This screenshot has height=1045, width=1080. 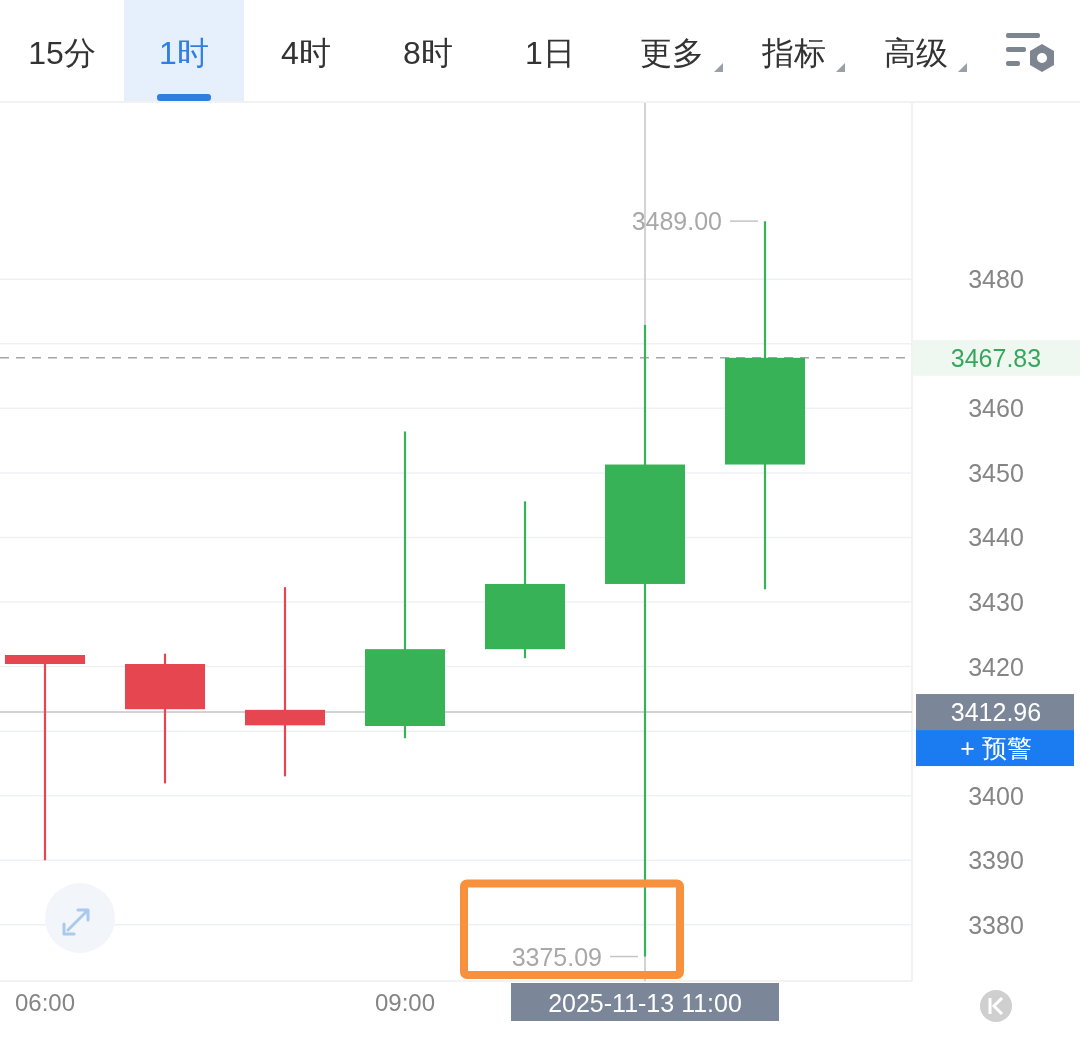 I want to click on y-tick-label: 3380, so click(x=996, y=924).